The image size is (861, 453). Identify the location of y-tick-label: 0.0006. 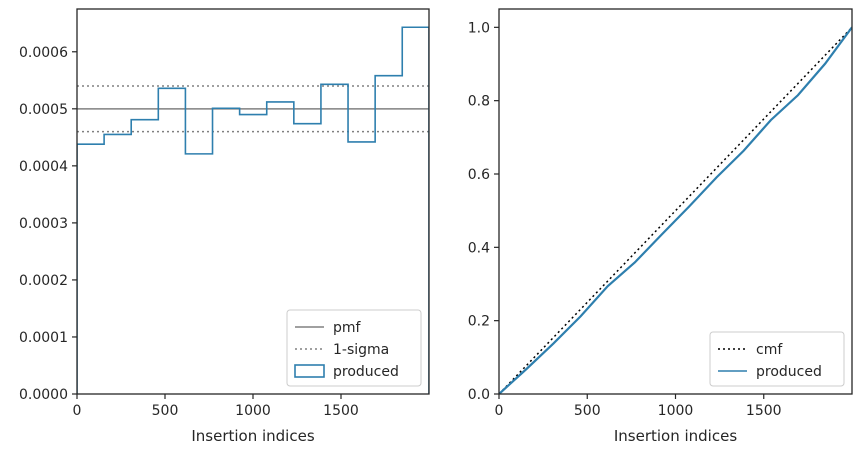
(43, 53).